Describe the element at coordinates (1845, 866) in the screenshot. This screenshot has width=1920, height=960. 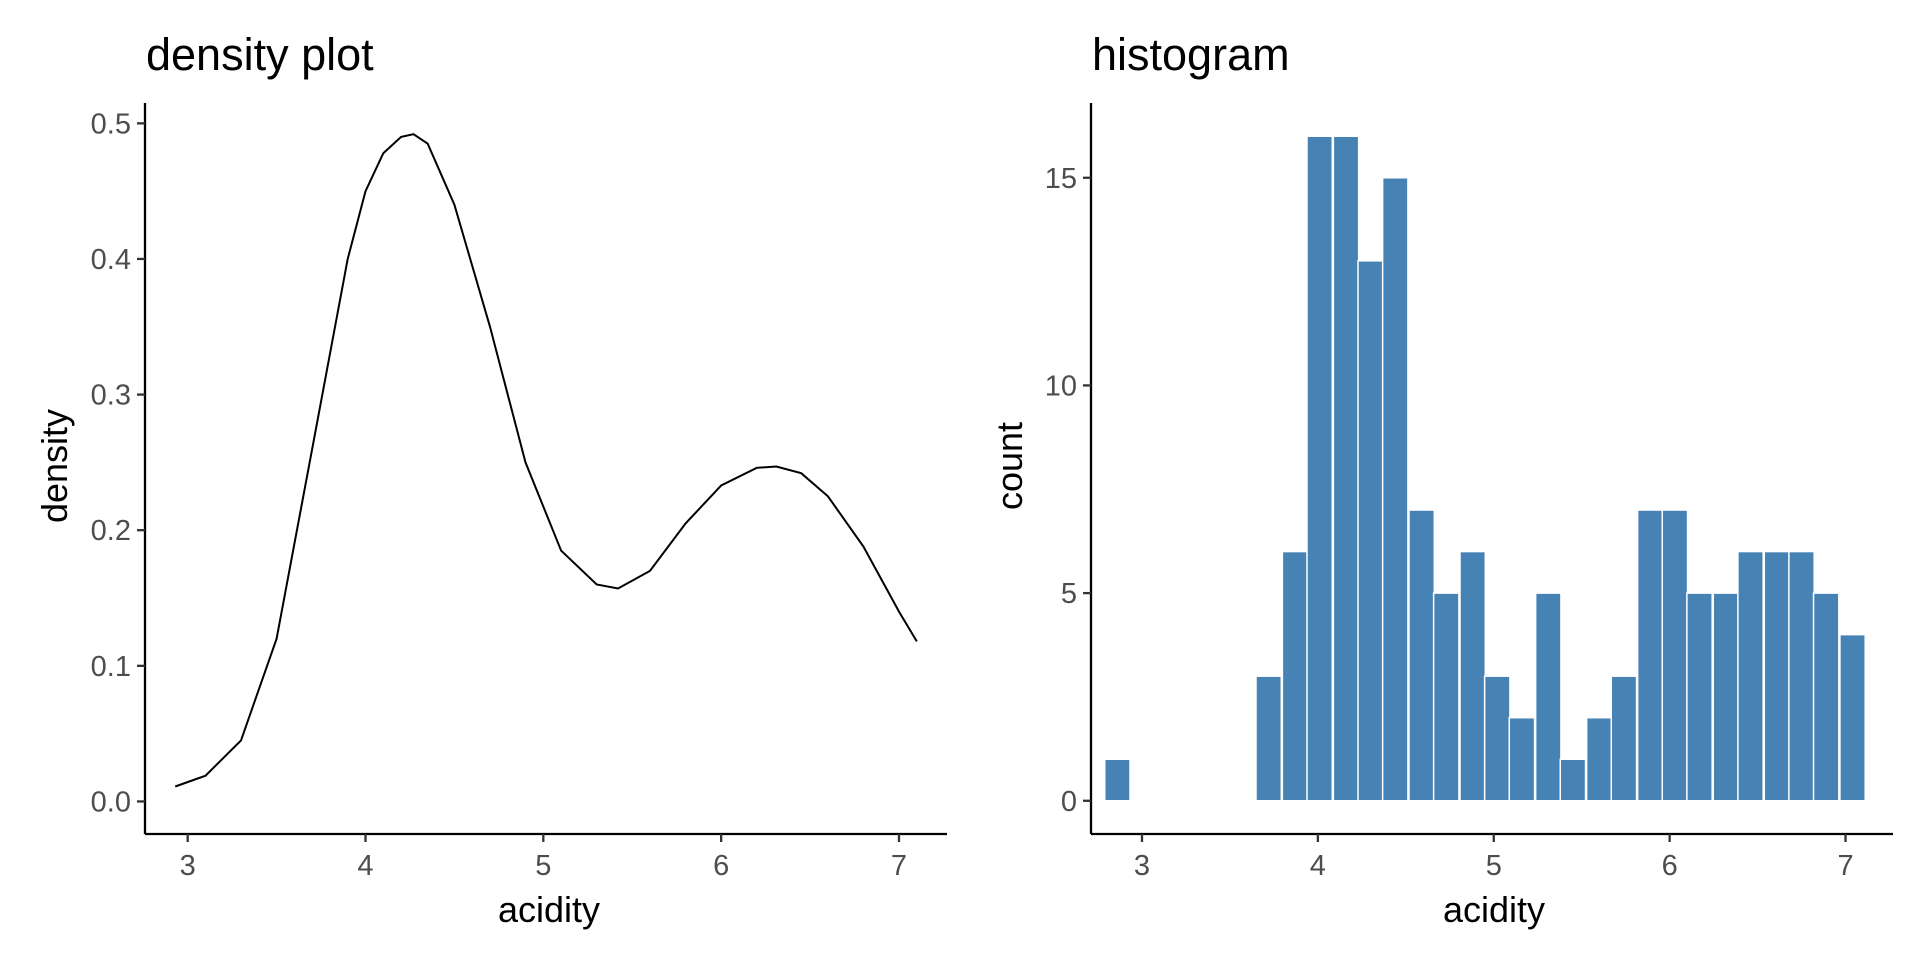
I see `histogram-x-tick-label: 7` at that location.